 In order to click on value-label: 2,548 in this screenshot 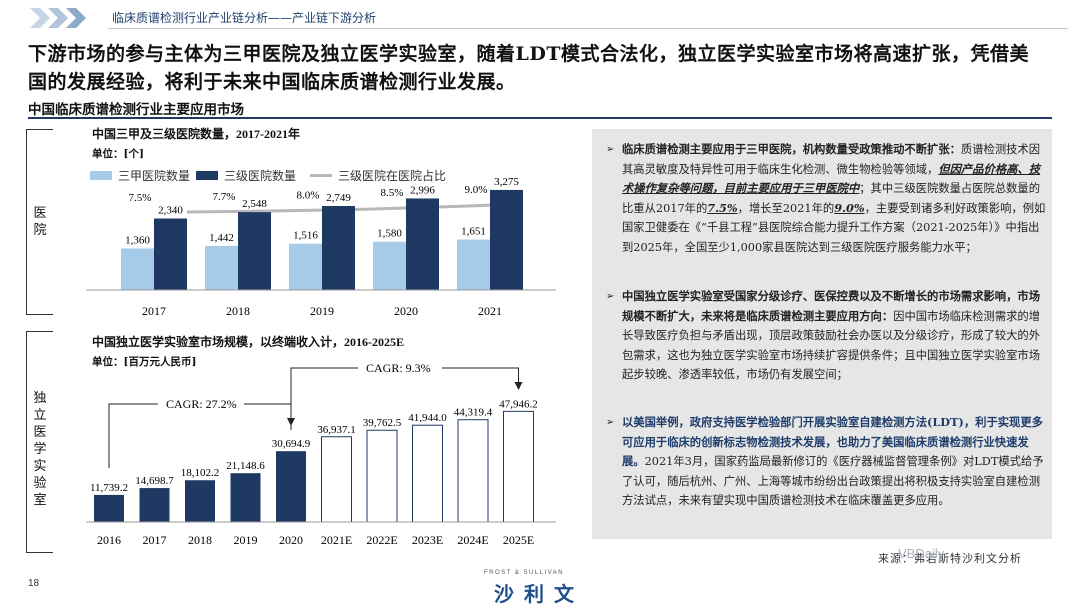, I will do `click(254, 204)`.